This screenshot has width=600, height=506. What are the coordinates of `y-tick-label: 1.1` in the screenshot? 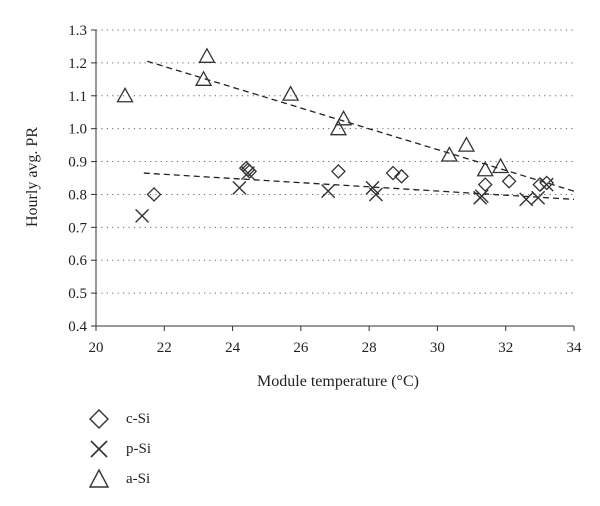 It's located at (77, 97).